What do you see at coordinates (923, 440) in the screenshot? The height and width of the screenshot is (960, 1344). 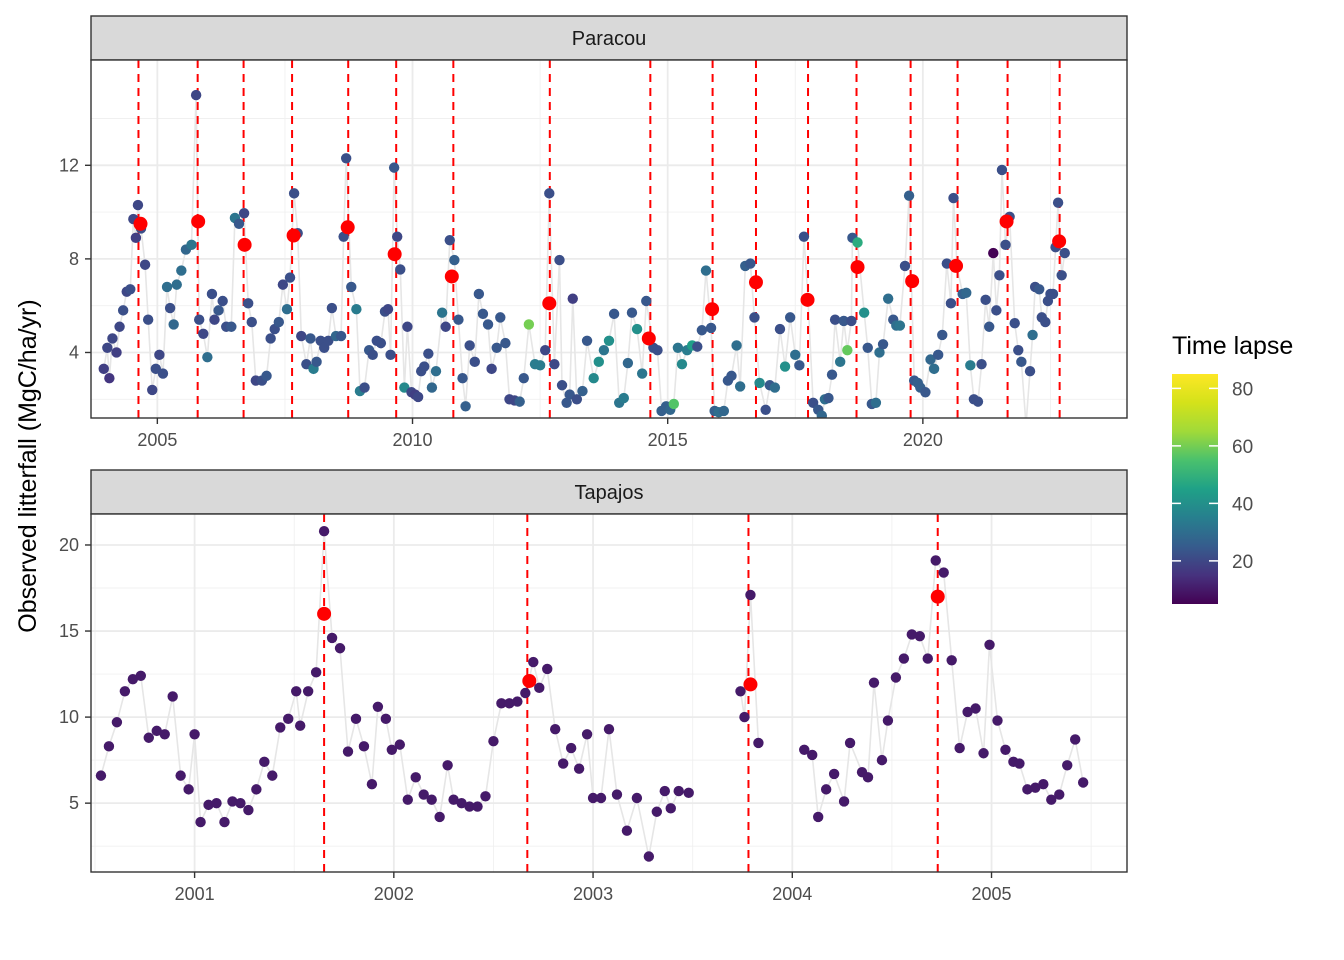 I see `x-tick-label-paracou: 2020` at bounding box center [923, 440].